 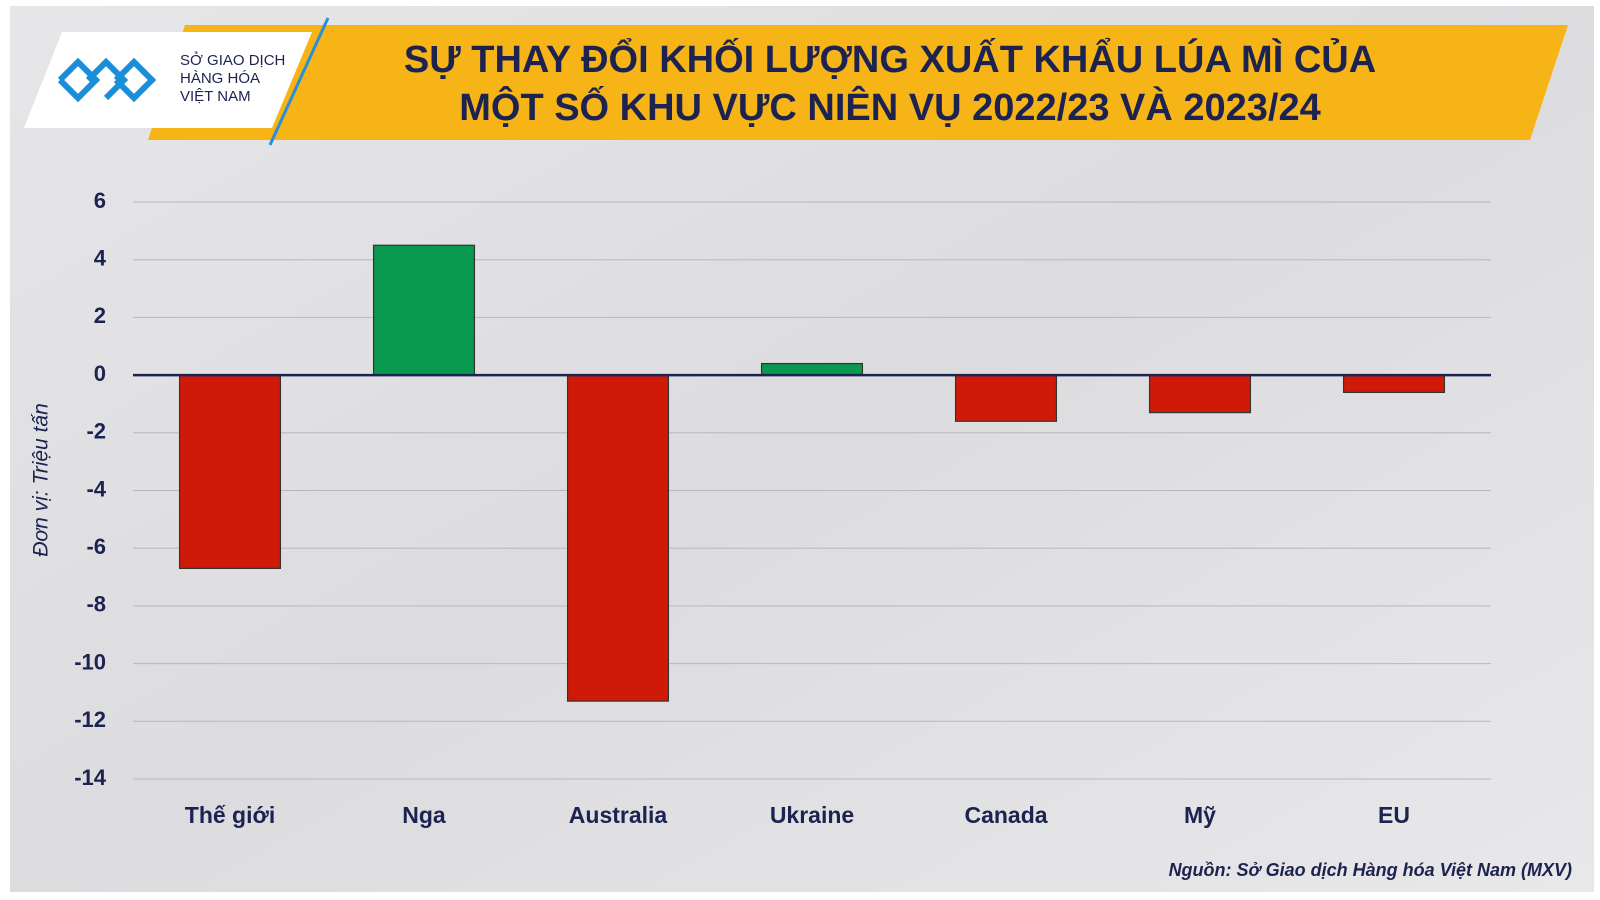 What do you see at coordinates (232, 60) in the screenshot?
I see `logo-text: SỞ GIAO DỊCH` at bounding box center [232, 60].